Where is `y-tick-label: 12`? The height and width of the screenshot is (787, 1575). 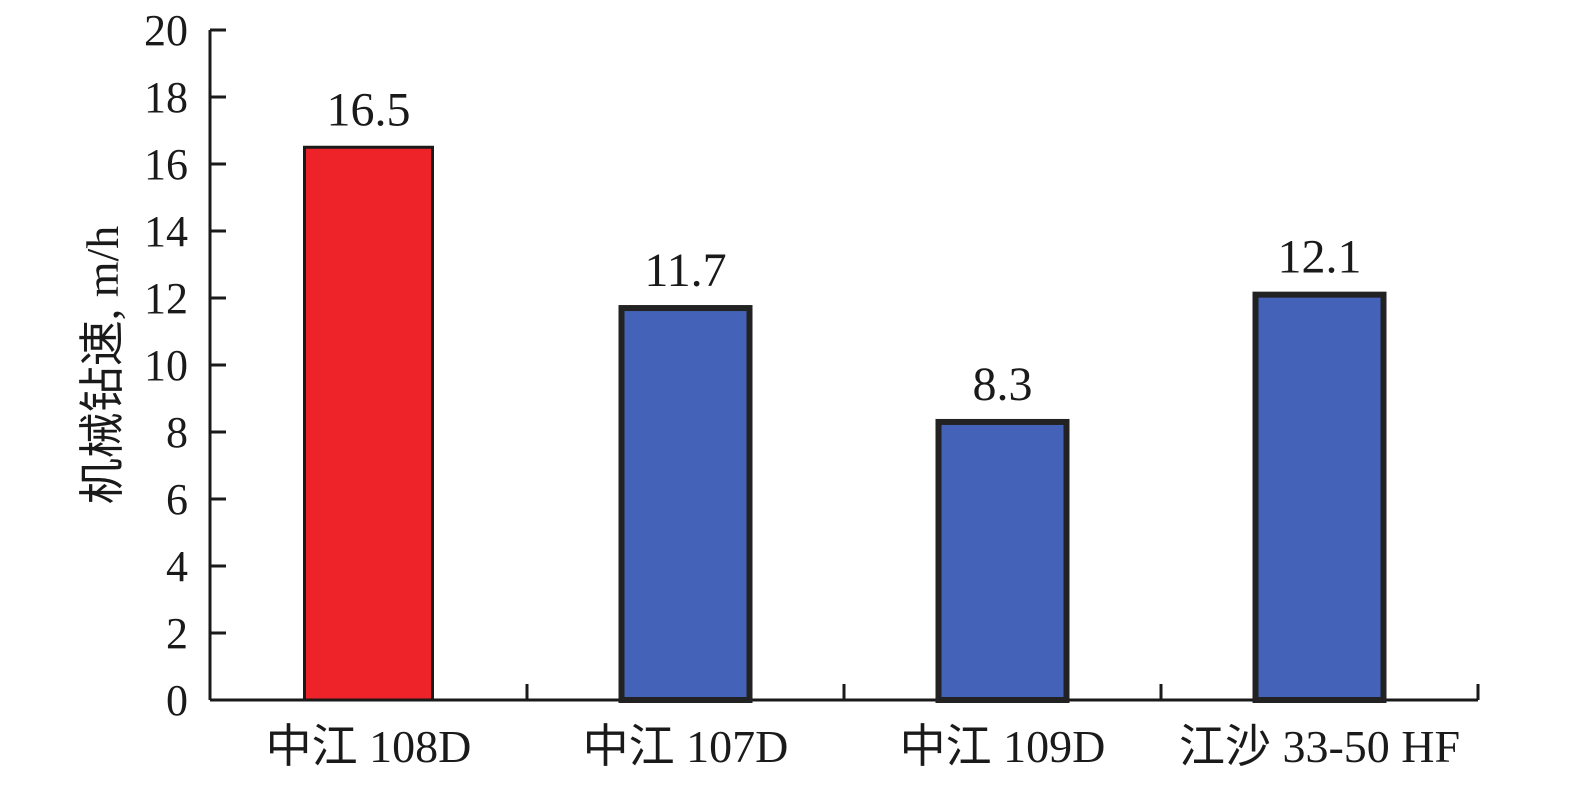 y-tick-label: 12 is located at coordinates (166, 298).